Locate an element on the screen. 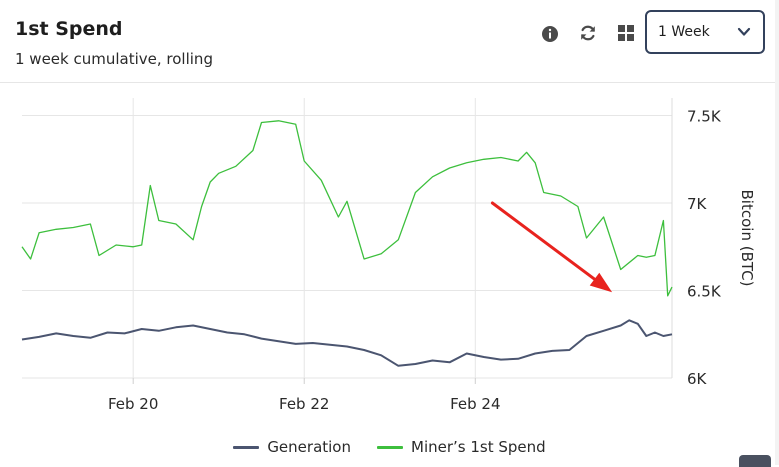  legend-swatch-spend is located at coordinates (390, 447).